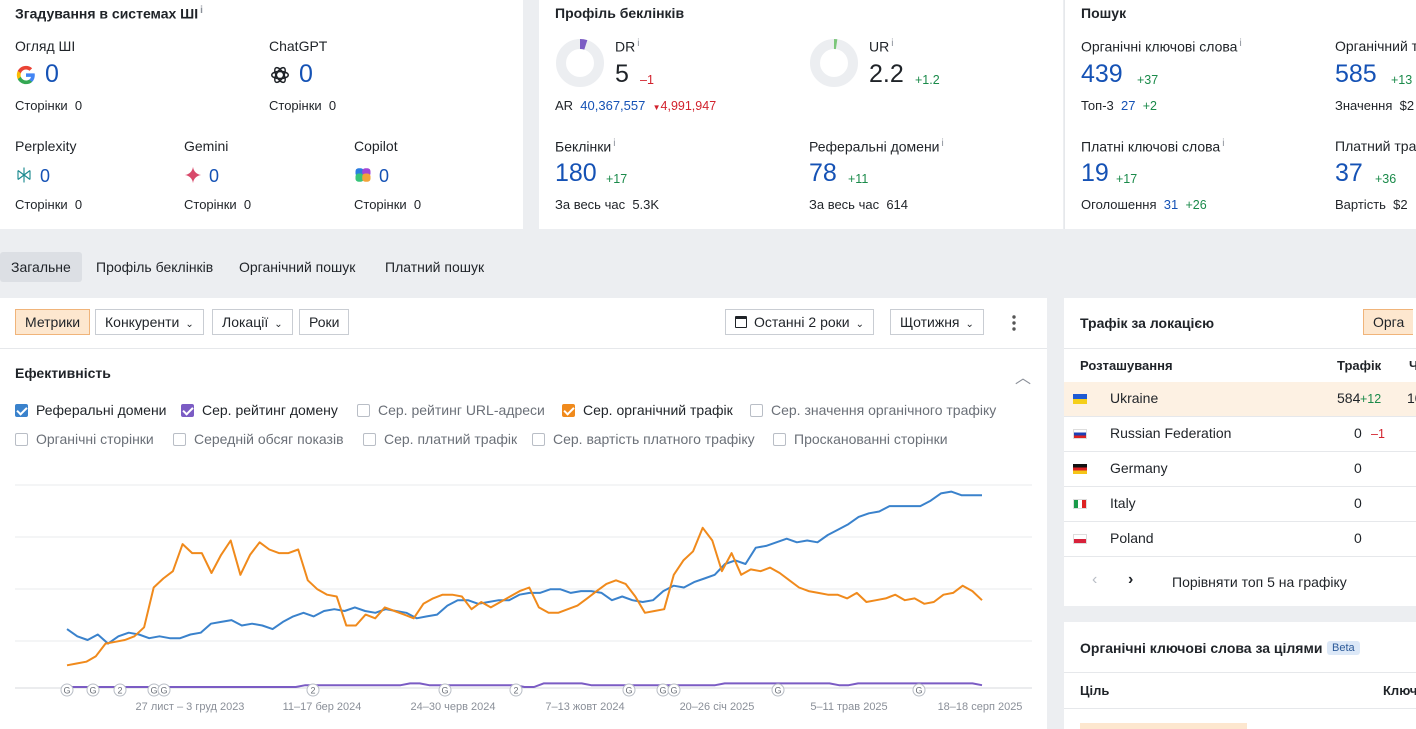 The image size is (1416, 729). Describe the element at coordinates (859, 204) in the screenshot. I see `ref-domains-alltime: За весь час 614` at that location.